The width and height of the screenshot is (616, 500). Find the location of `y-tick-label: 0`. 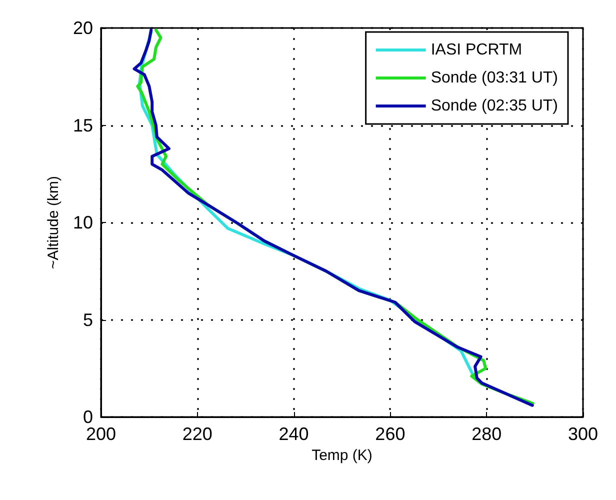

y-tick-label: 0 is located at coordinates (87, 417).